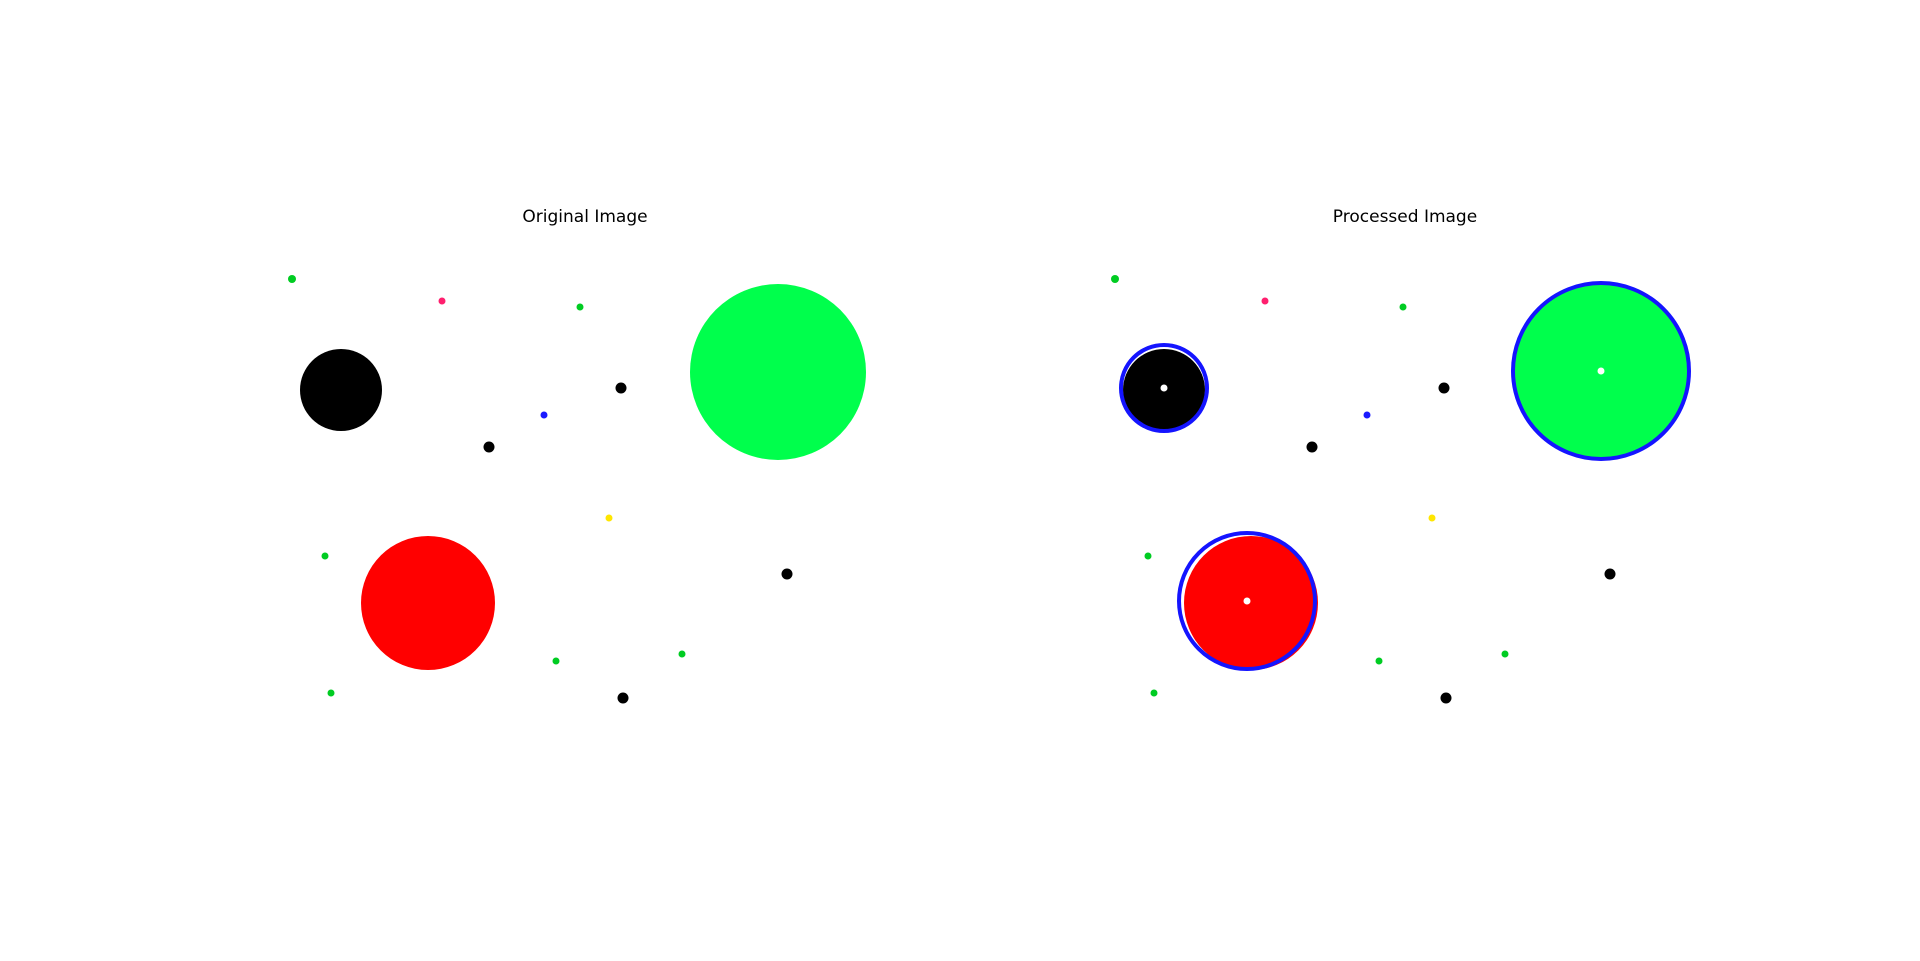  I want to click on processed-red-circle, so click(1251, 603).